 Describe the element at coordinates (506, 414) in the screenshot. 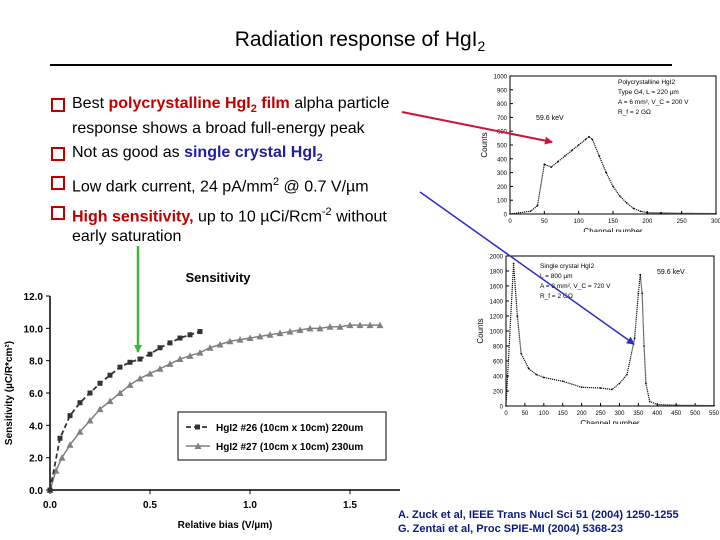

I see `x-tick-label: 0` at that location.